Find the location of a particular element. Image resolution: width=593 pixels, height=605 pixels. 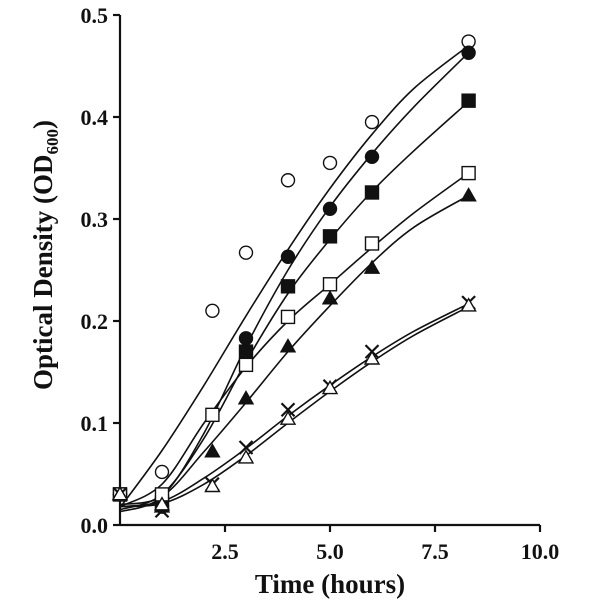

y-tick-label: 0.5 is located at coordinates (95, 15).